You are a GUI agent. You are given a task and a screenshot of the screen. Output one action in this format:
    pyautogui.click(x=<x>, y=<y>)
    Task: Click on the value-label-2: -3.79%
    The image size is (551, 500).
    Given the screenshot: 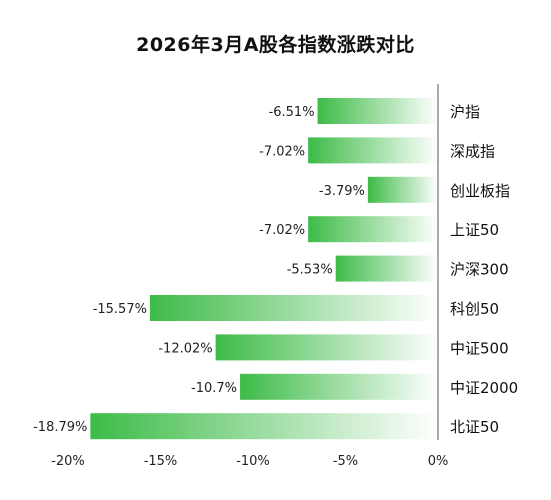 What is the action you would take?
    pyautogui.click(x=342, y=191)
    